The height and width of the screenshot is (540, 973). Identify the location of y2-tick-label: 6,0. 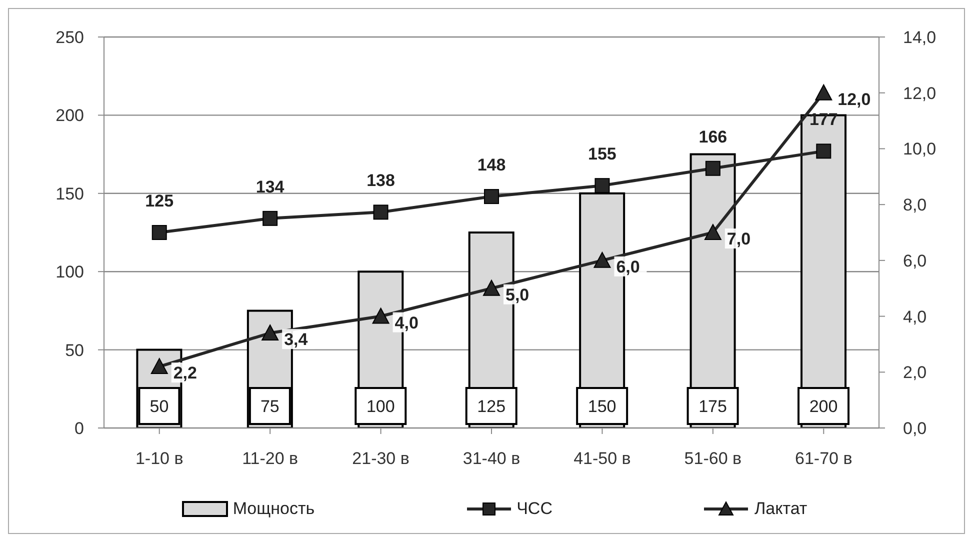
(915, 260).